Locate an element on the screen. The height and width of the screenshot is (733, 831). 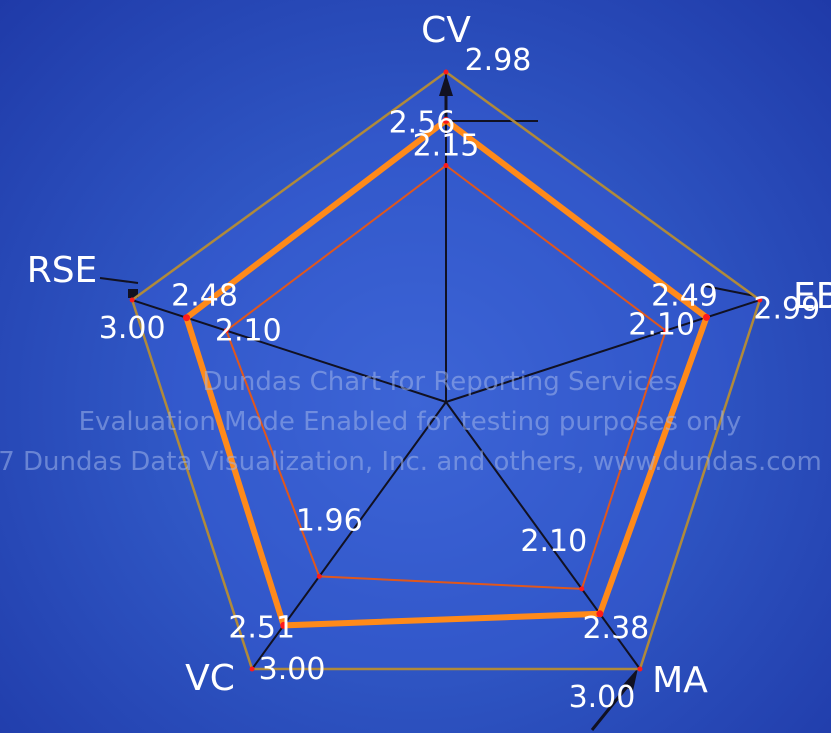
data-label-s3-cv: 2.15 is located at coordinates (446, 146).